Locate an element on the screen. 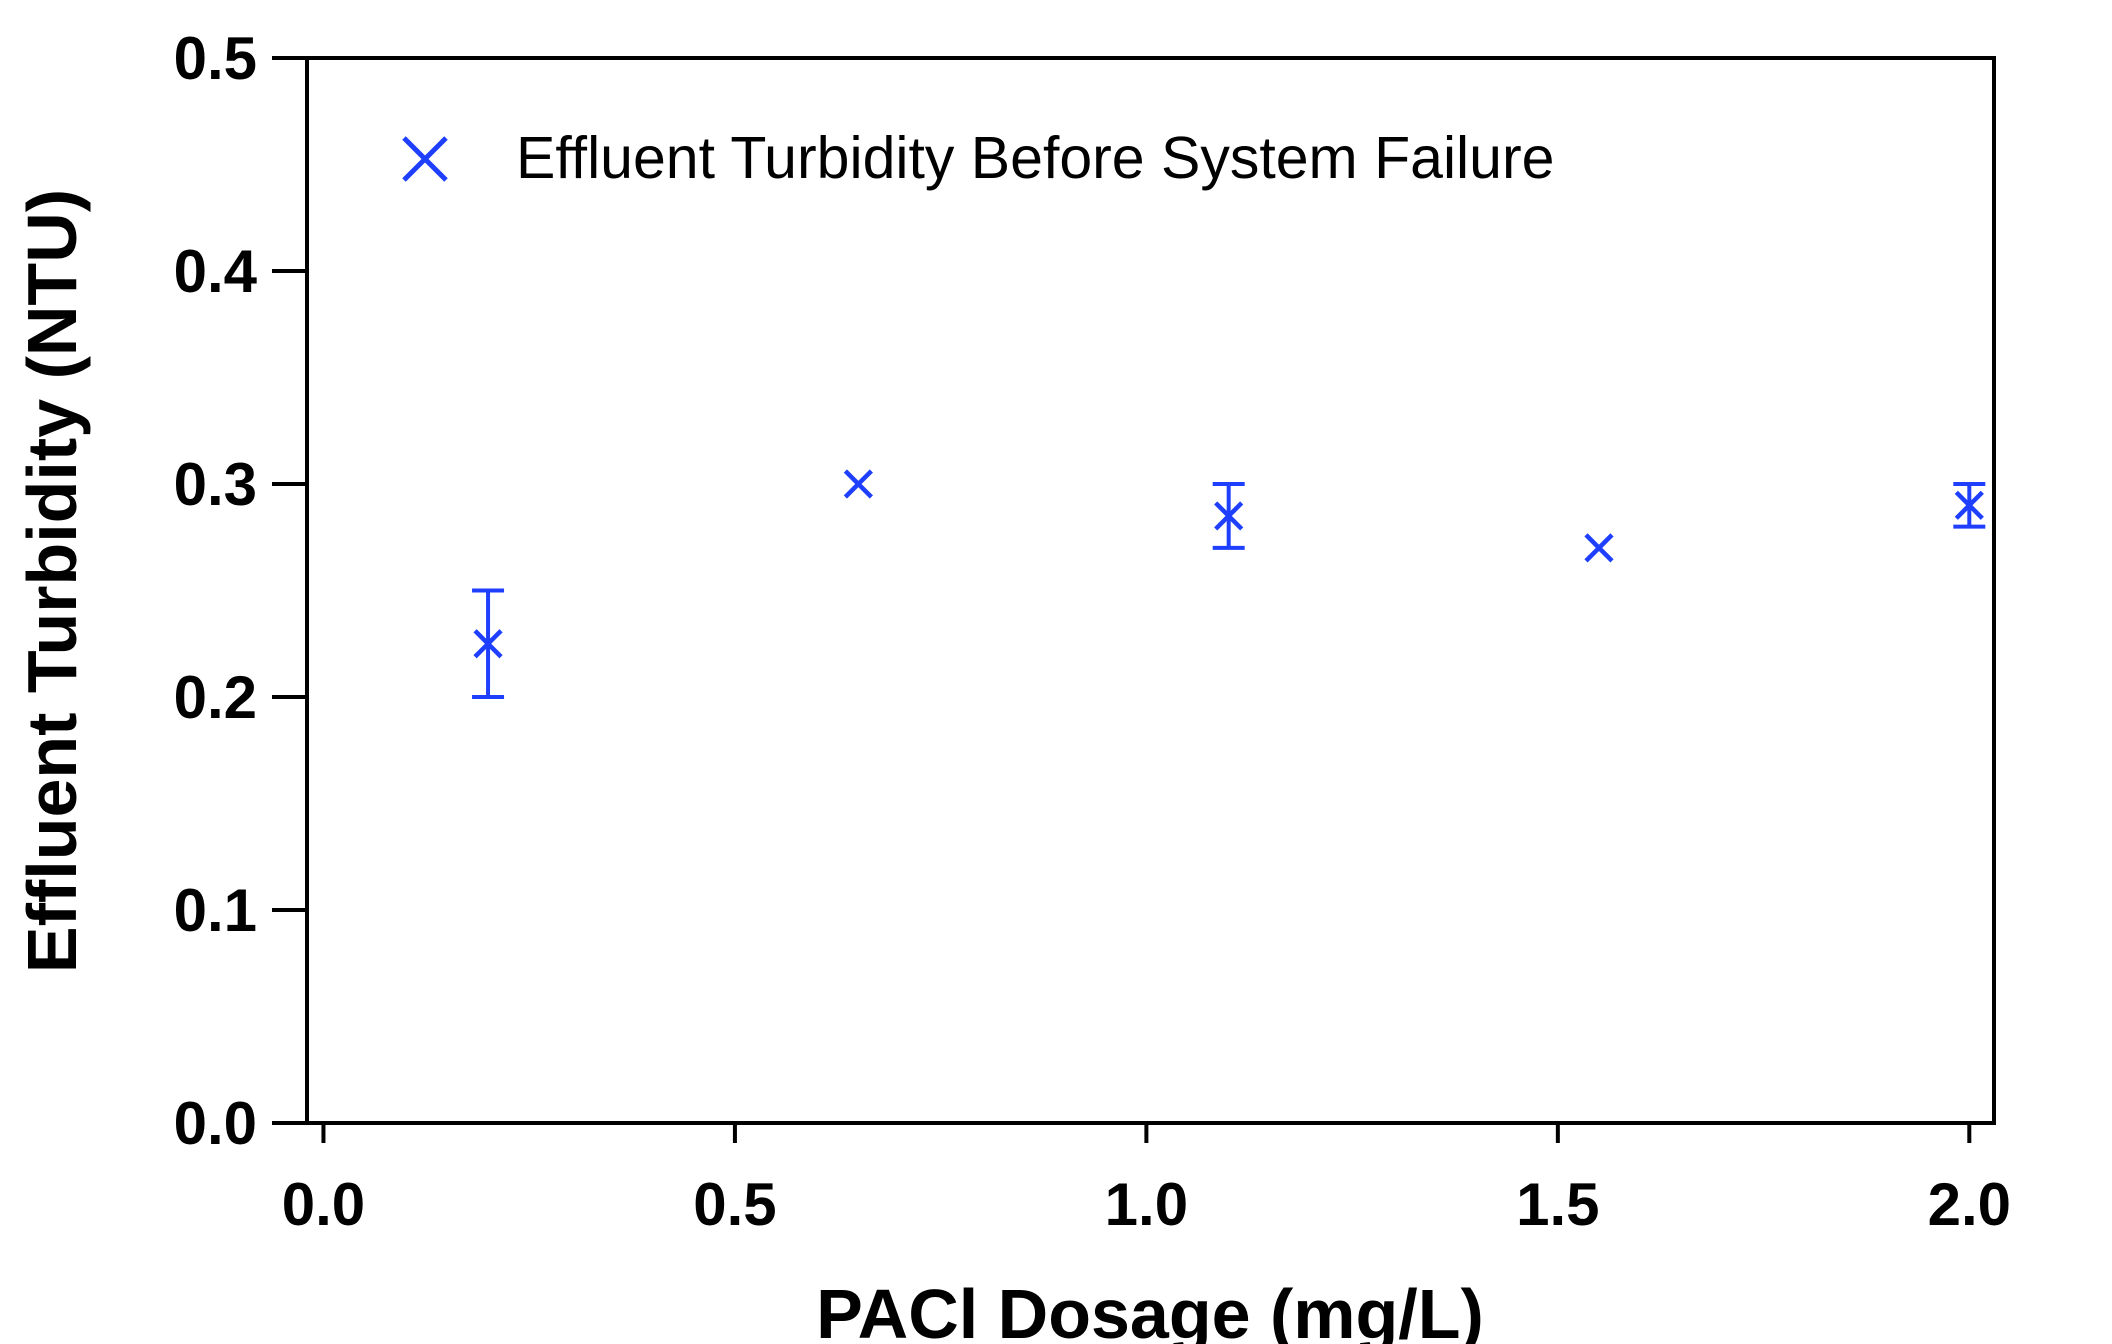  y-tick-label: 0.1 is located at coordinates (215, 910).